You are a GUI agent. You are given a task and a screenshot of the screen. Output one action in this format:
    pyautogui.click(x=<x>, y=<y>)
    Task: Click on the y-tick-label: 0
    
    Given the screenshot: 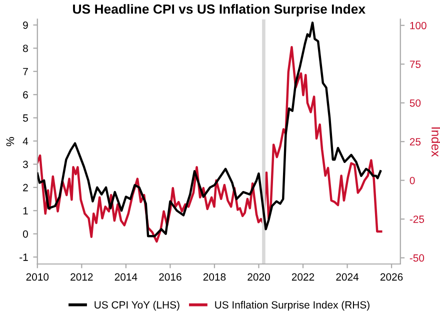 What is the action you would take?
    pyautogui.click(x=25, y=234)
    